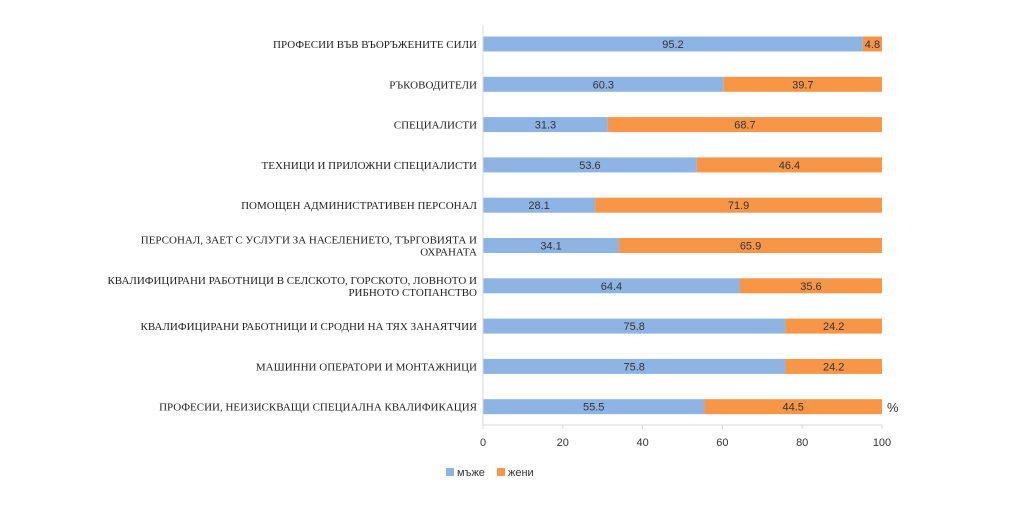  What do you see at coordinates (435, 126) in the screenshot?
I see `category-label-2: СПЕЦИАЛИСТИ` at bounding box center [435, 126].